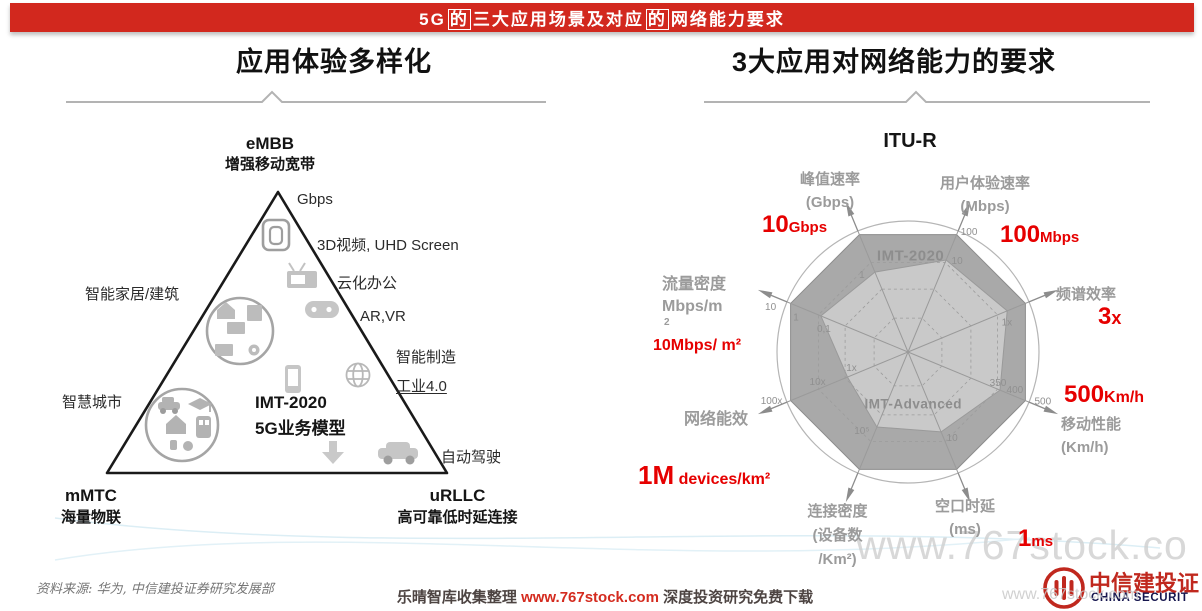 The image size is (1202, 611). What do you see at coordinates (358, 375) in the screenshot?
I see `globe-icon` at bounding box center [358, 375].